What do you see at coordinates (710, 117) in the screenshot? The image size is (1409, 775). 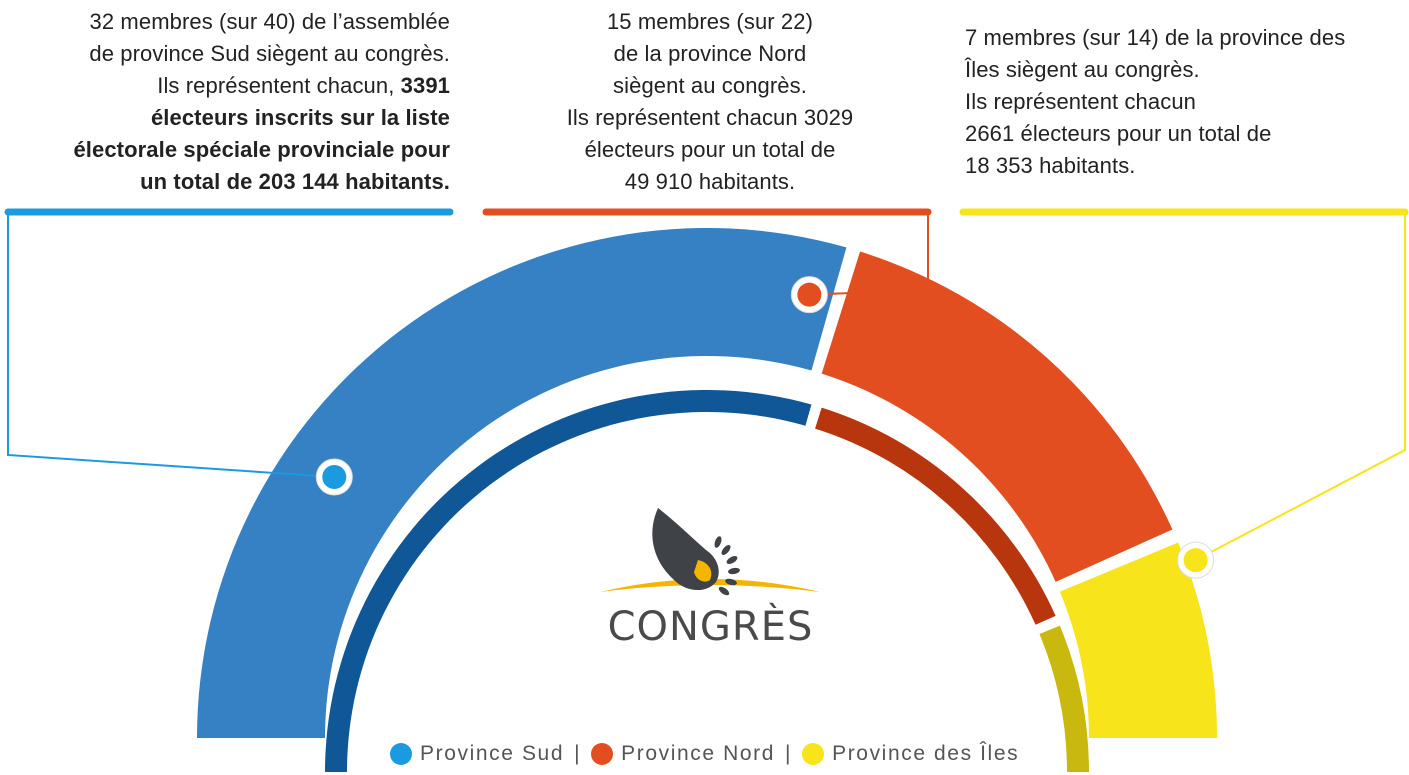 I see `note-nord-line-4: Ils représentent chacun 3029` at bounding box center [710, 117].